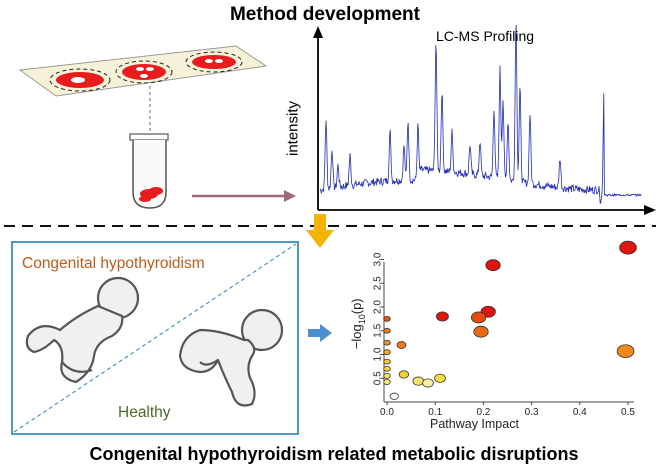 This screenshot has width=660, height=472. What do you see at coordinates (82, 330) in the screenshot?
I see `infant-disease-icon` at bounding box center [82, 330].